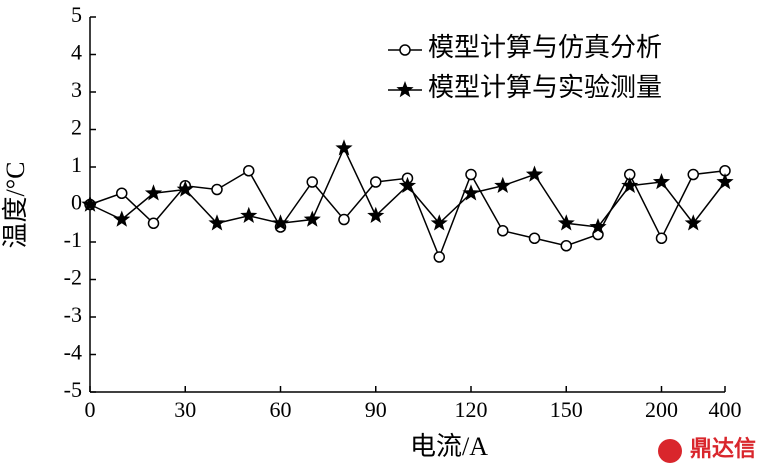 The image size is (761, 474). I want to click on y-tick-label: -3, so click(73, 314).